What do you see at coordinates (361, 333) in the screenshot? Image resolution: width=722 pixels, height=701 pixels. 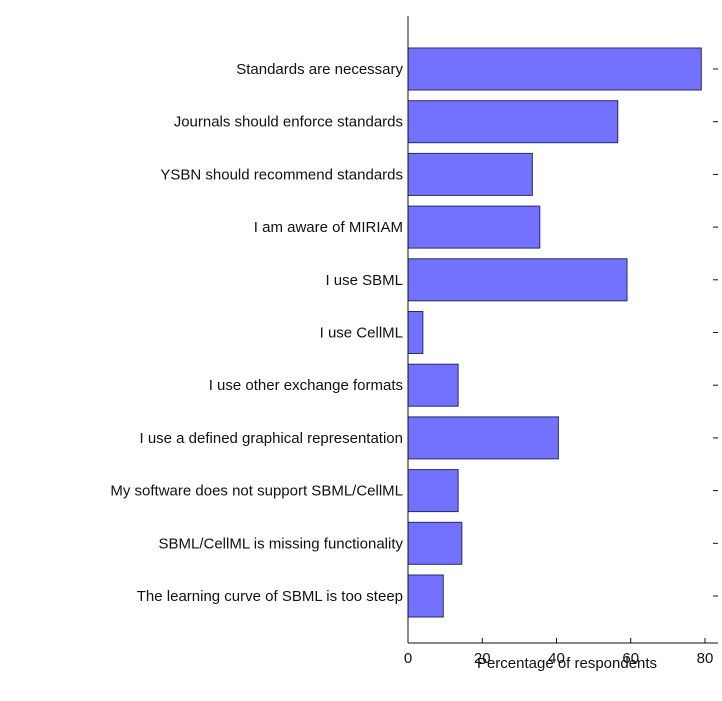 I see `category-label: I use CellML` at bounding box center [361, 333].